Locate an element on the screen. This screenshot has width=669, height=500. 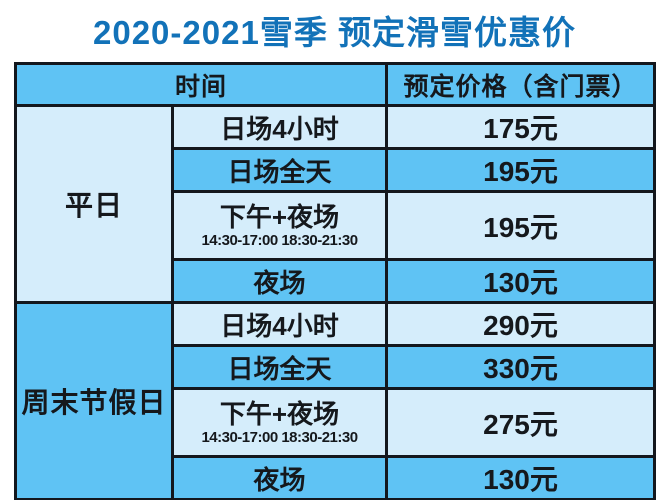
table-row: 下午+夜场 14:30-17:00 18:30-21:30 195元 is located at coordinates (336, 225).